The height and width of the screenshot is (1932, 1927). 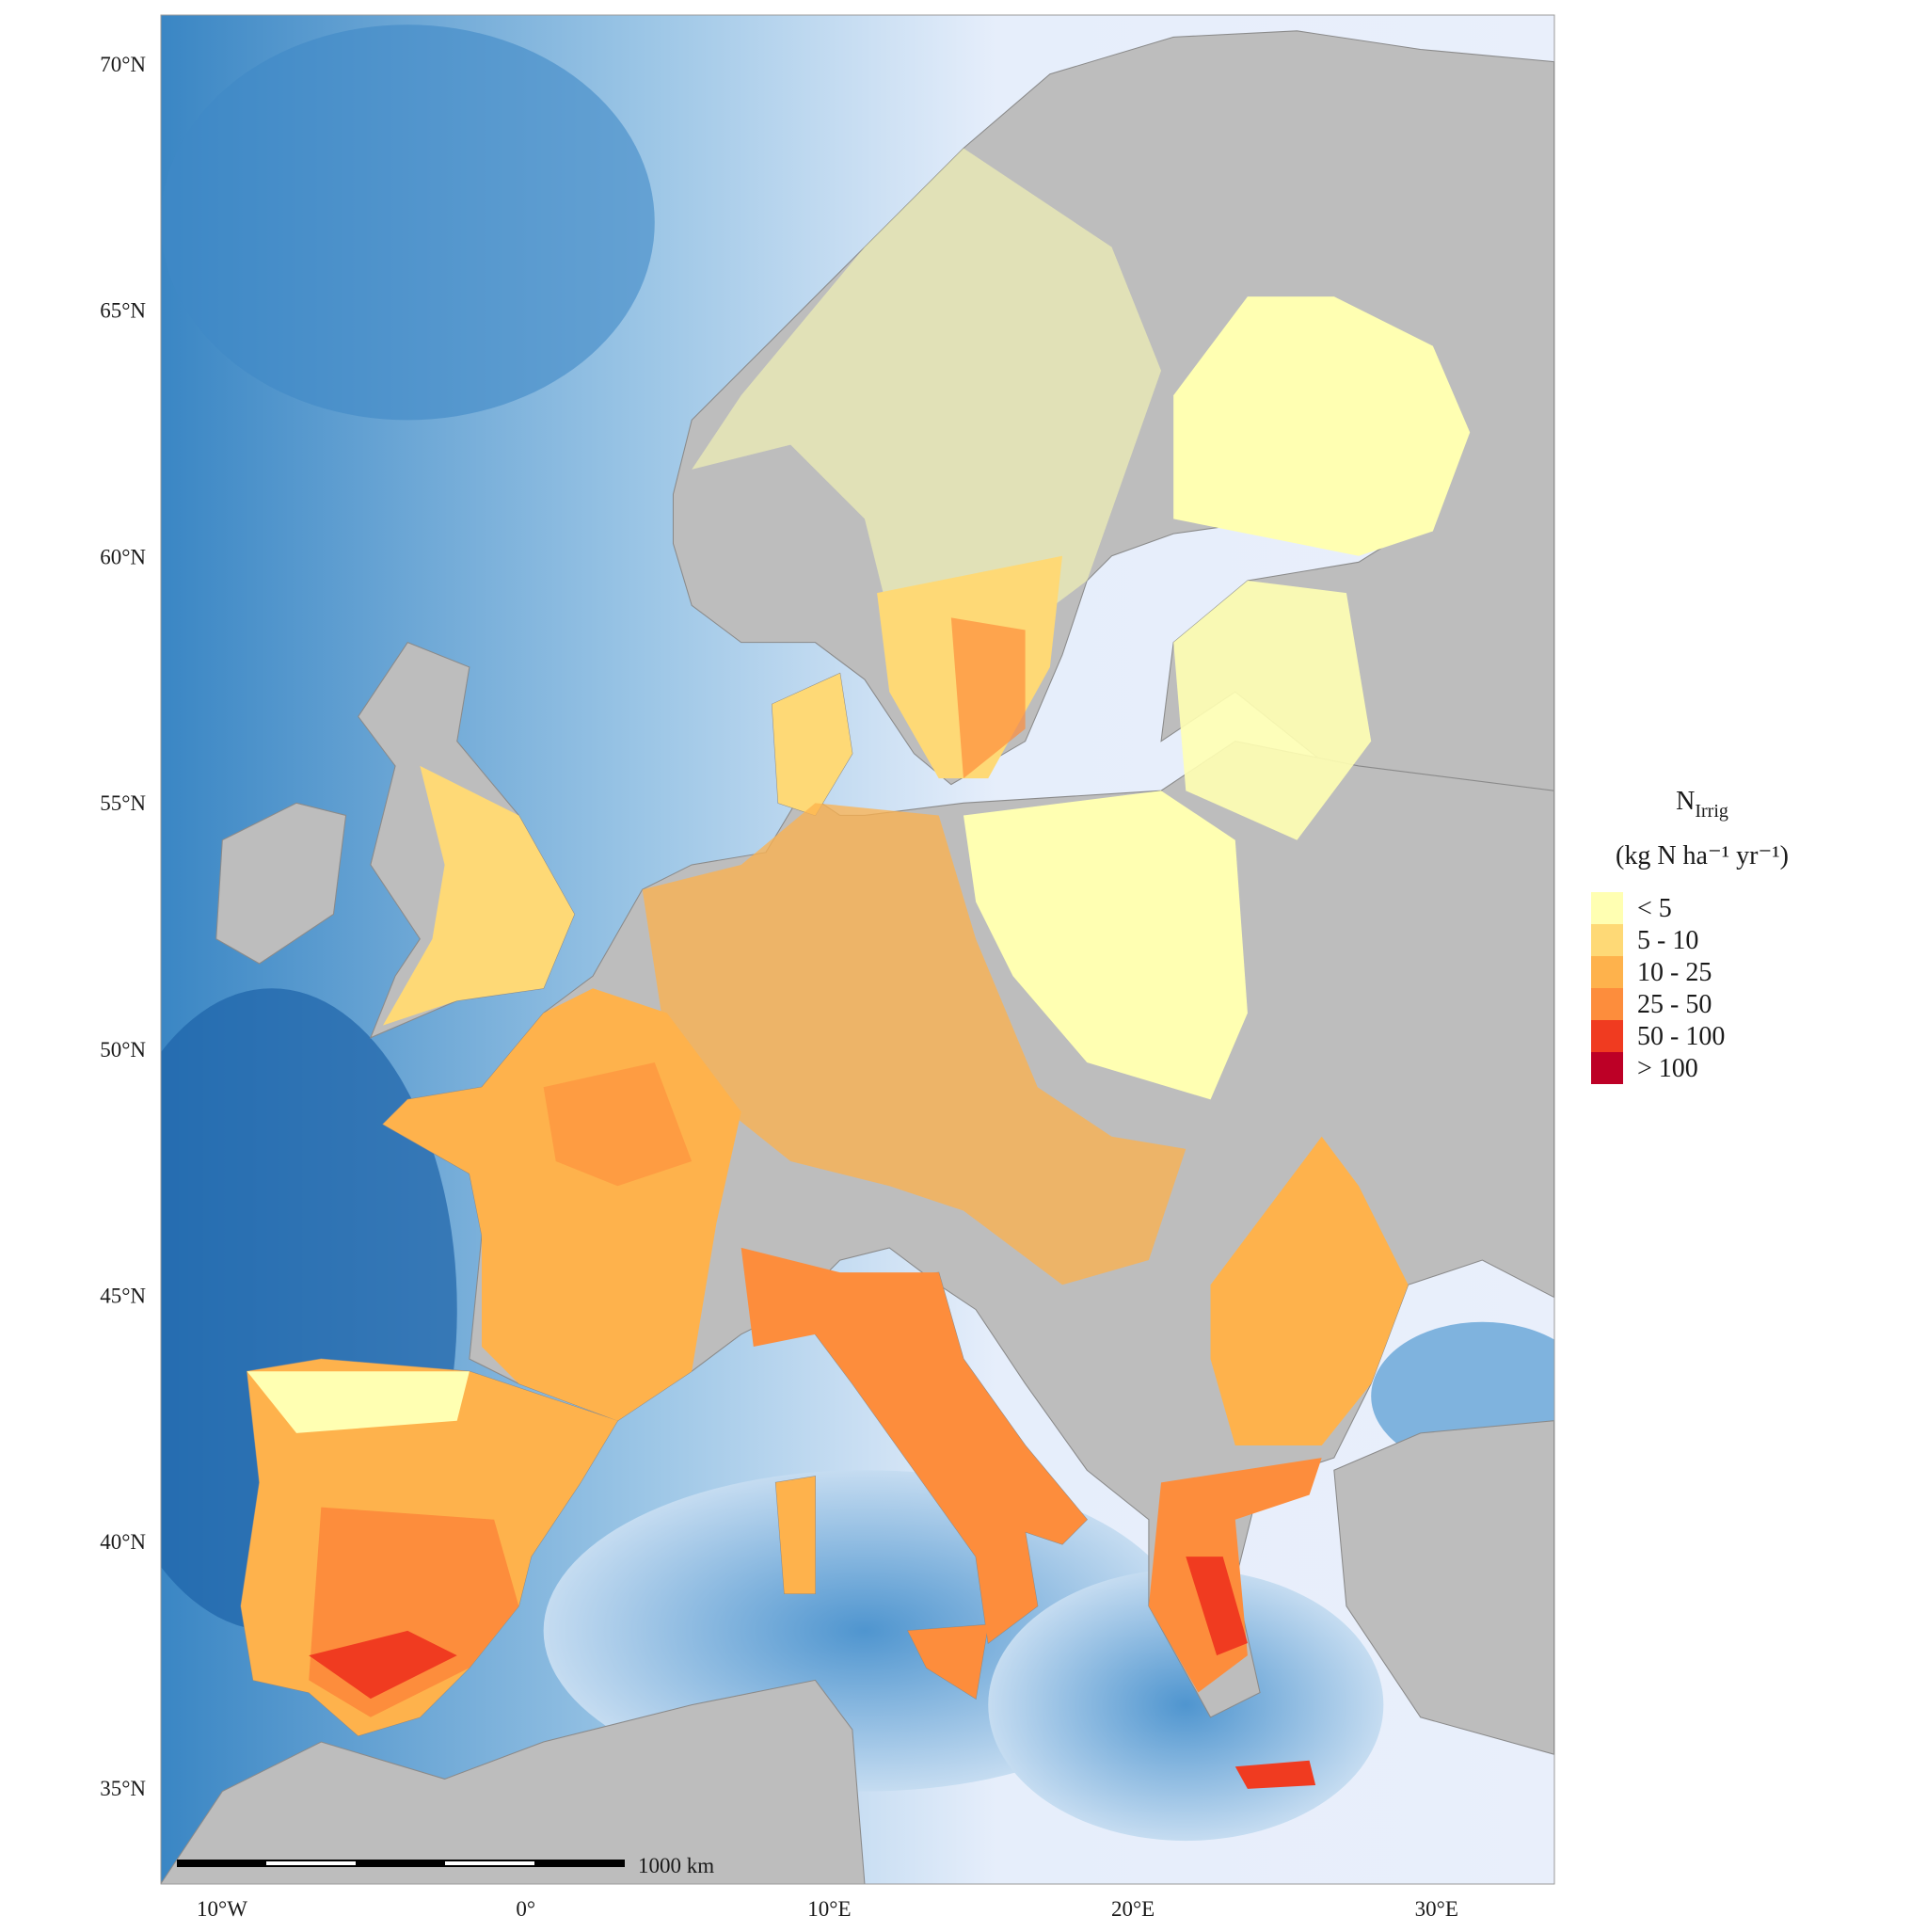 I want to click on lon-label: 0°, so click(x=525, y=1909).